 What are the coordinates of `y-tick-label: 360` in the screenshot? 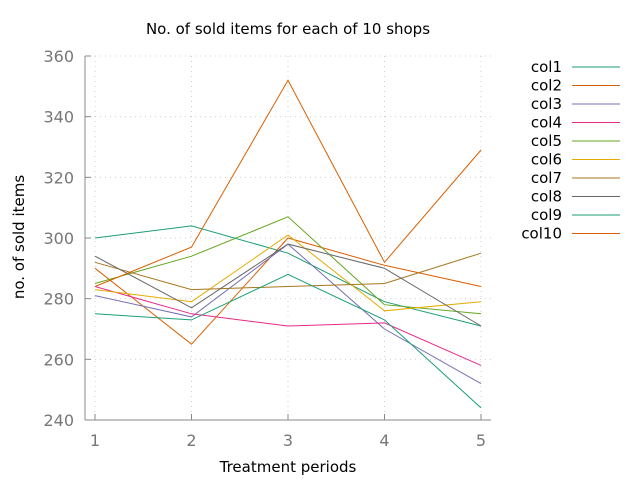 It's located at (58, 56).